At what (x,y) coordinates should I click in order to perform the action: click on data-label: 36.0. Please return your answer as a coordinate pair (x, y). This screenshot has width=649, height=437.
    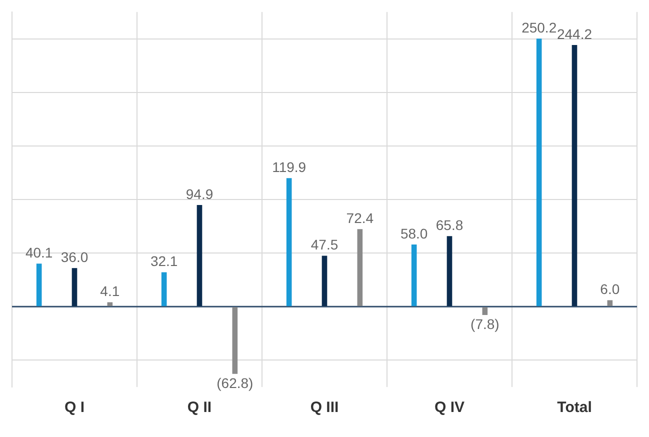
    Looking at the image, I should click on (74, 256).